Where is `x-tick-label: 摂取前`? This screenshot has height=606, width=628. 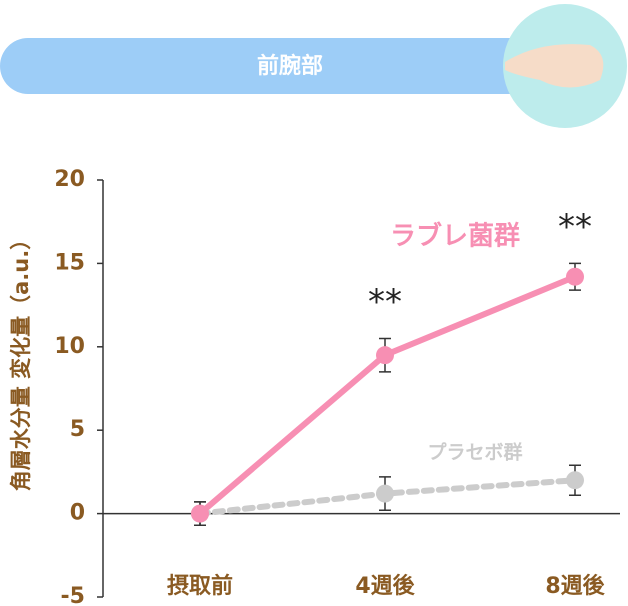 x-tick-label: 摂取前 is located at coordinates (200, 586).